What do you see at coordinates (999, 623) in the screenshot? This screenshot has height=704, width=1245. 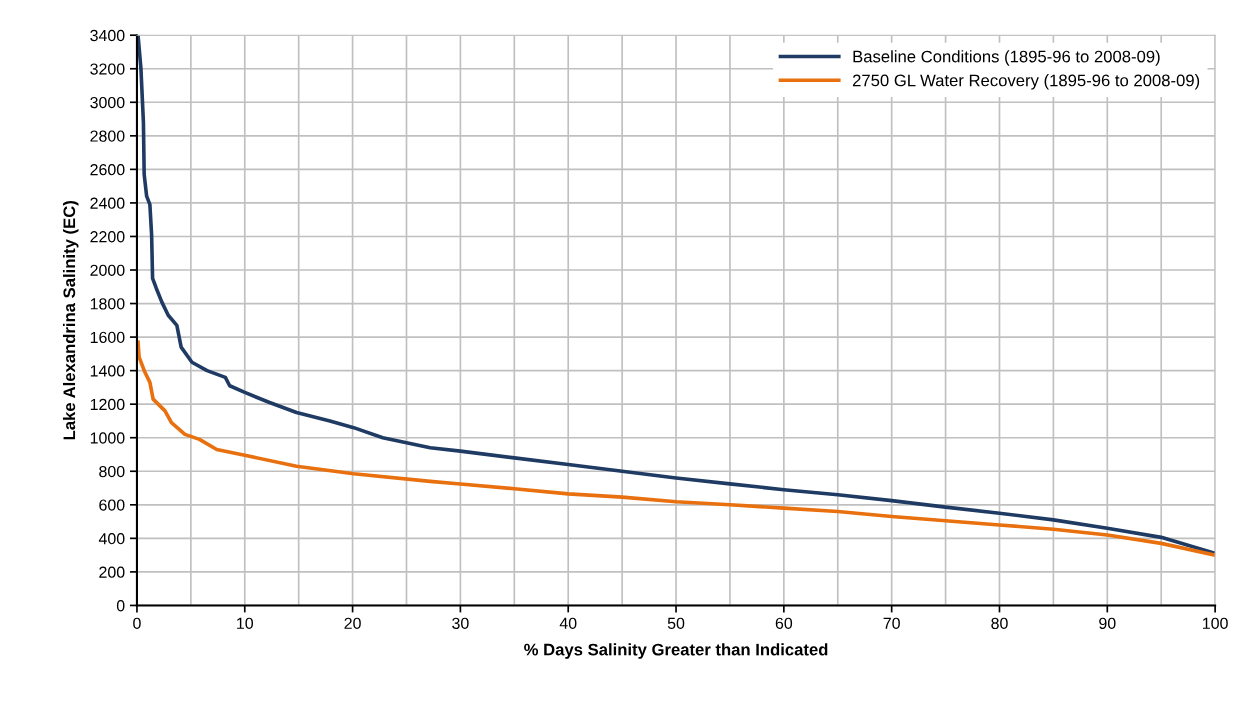 I see `x-tick-label: 80` at bounding box center [999, 623].